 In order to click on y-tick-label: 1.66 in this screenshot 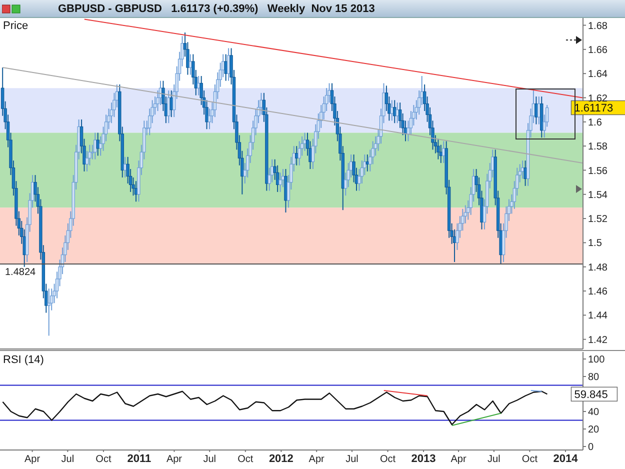, I will do `click(598, 50)`.